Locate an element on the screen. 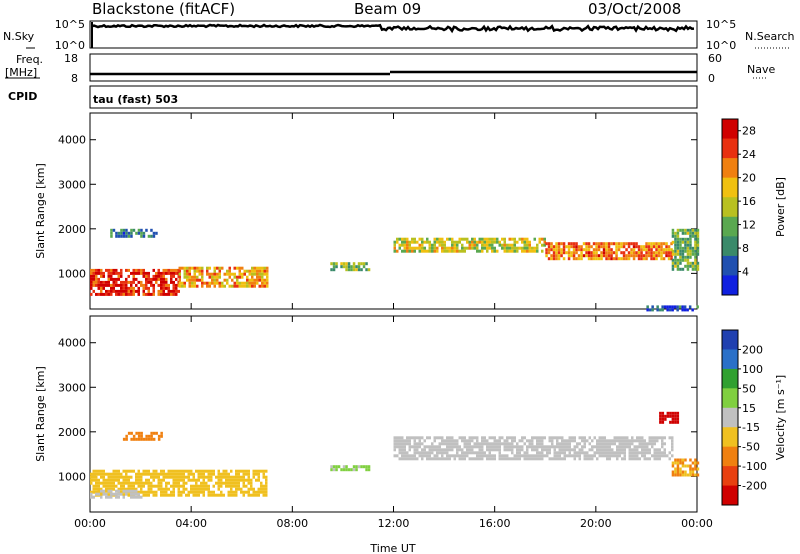 This screenshot has width=800, height=554. freq-unit-label: [MHz] is located at coordinates (21, 72).